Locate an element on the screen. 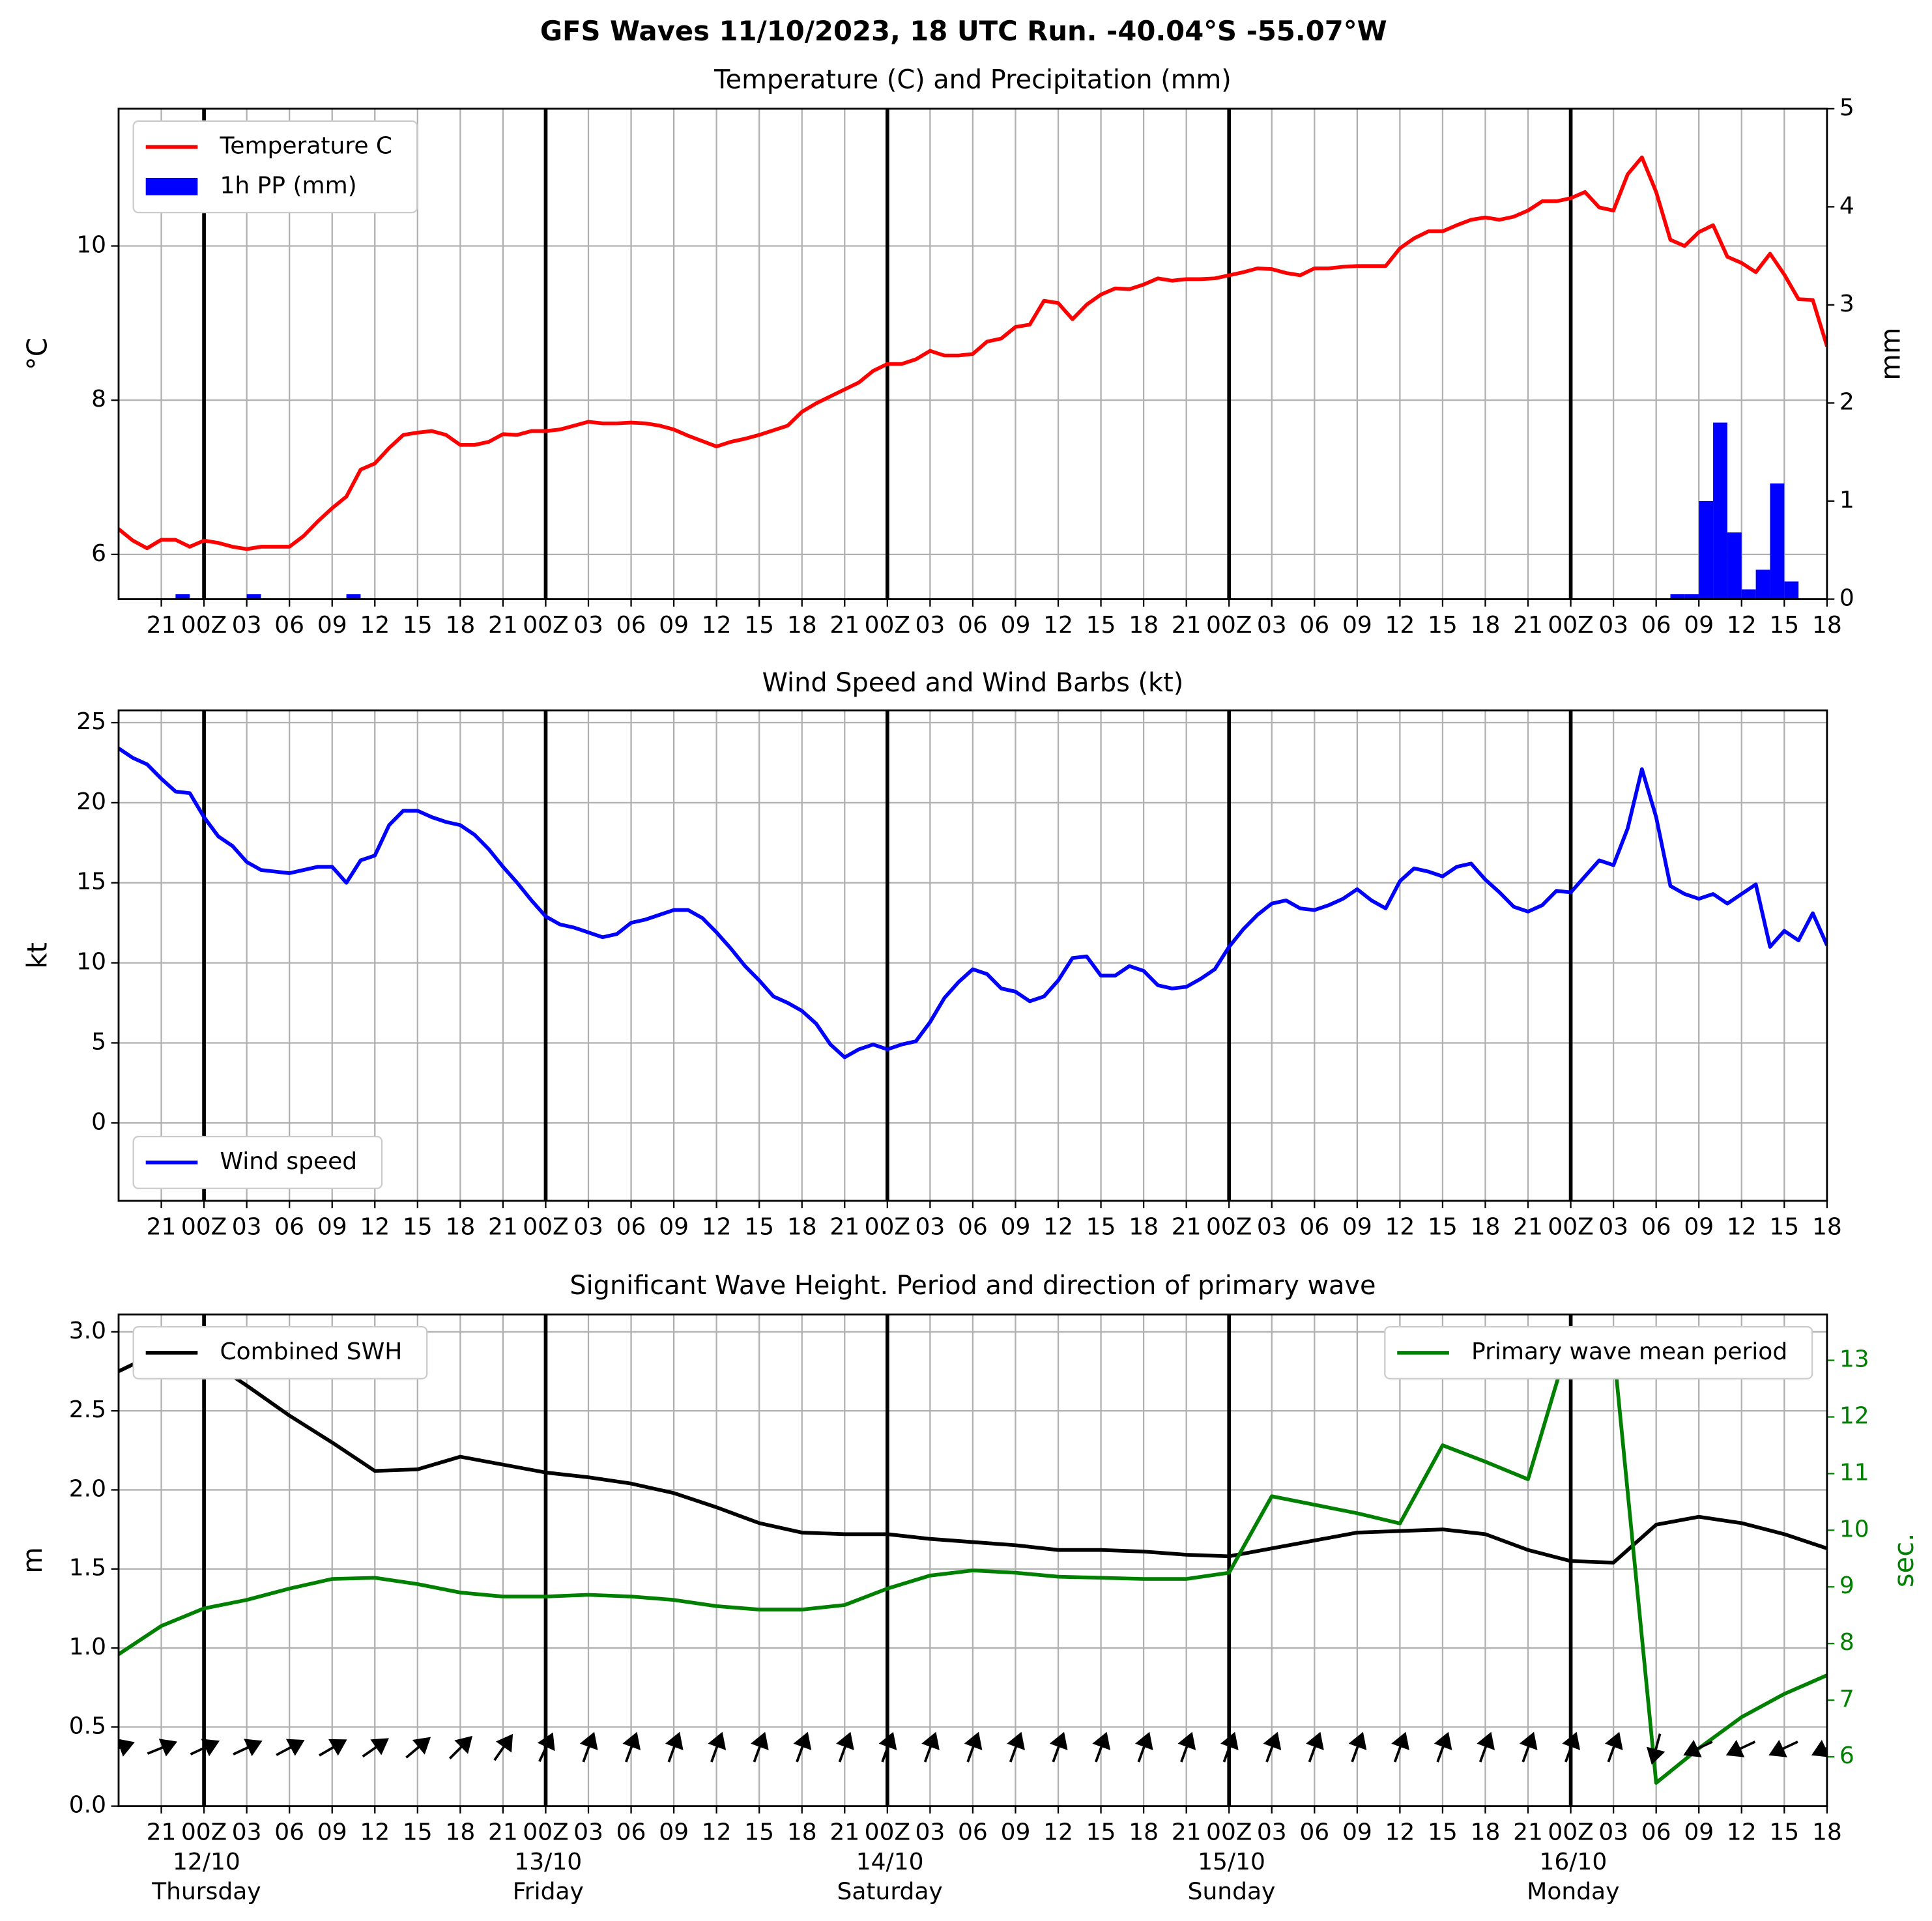 This screenshot has width=1932, height=1921. date-label: 15/10 is located at coordinates (1231, 1862).